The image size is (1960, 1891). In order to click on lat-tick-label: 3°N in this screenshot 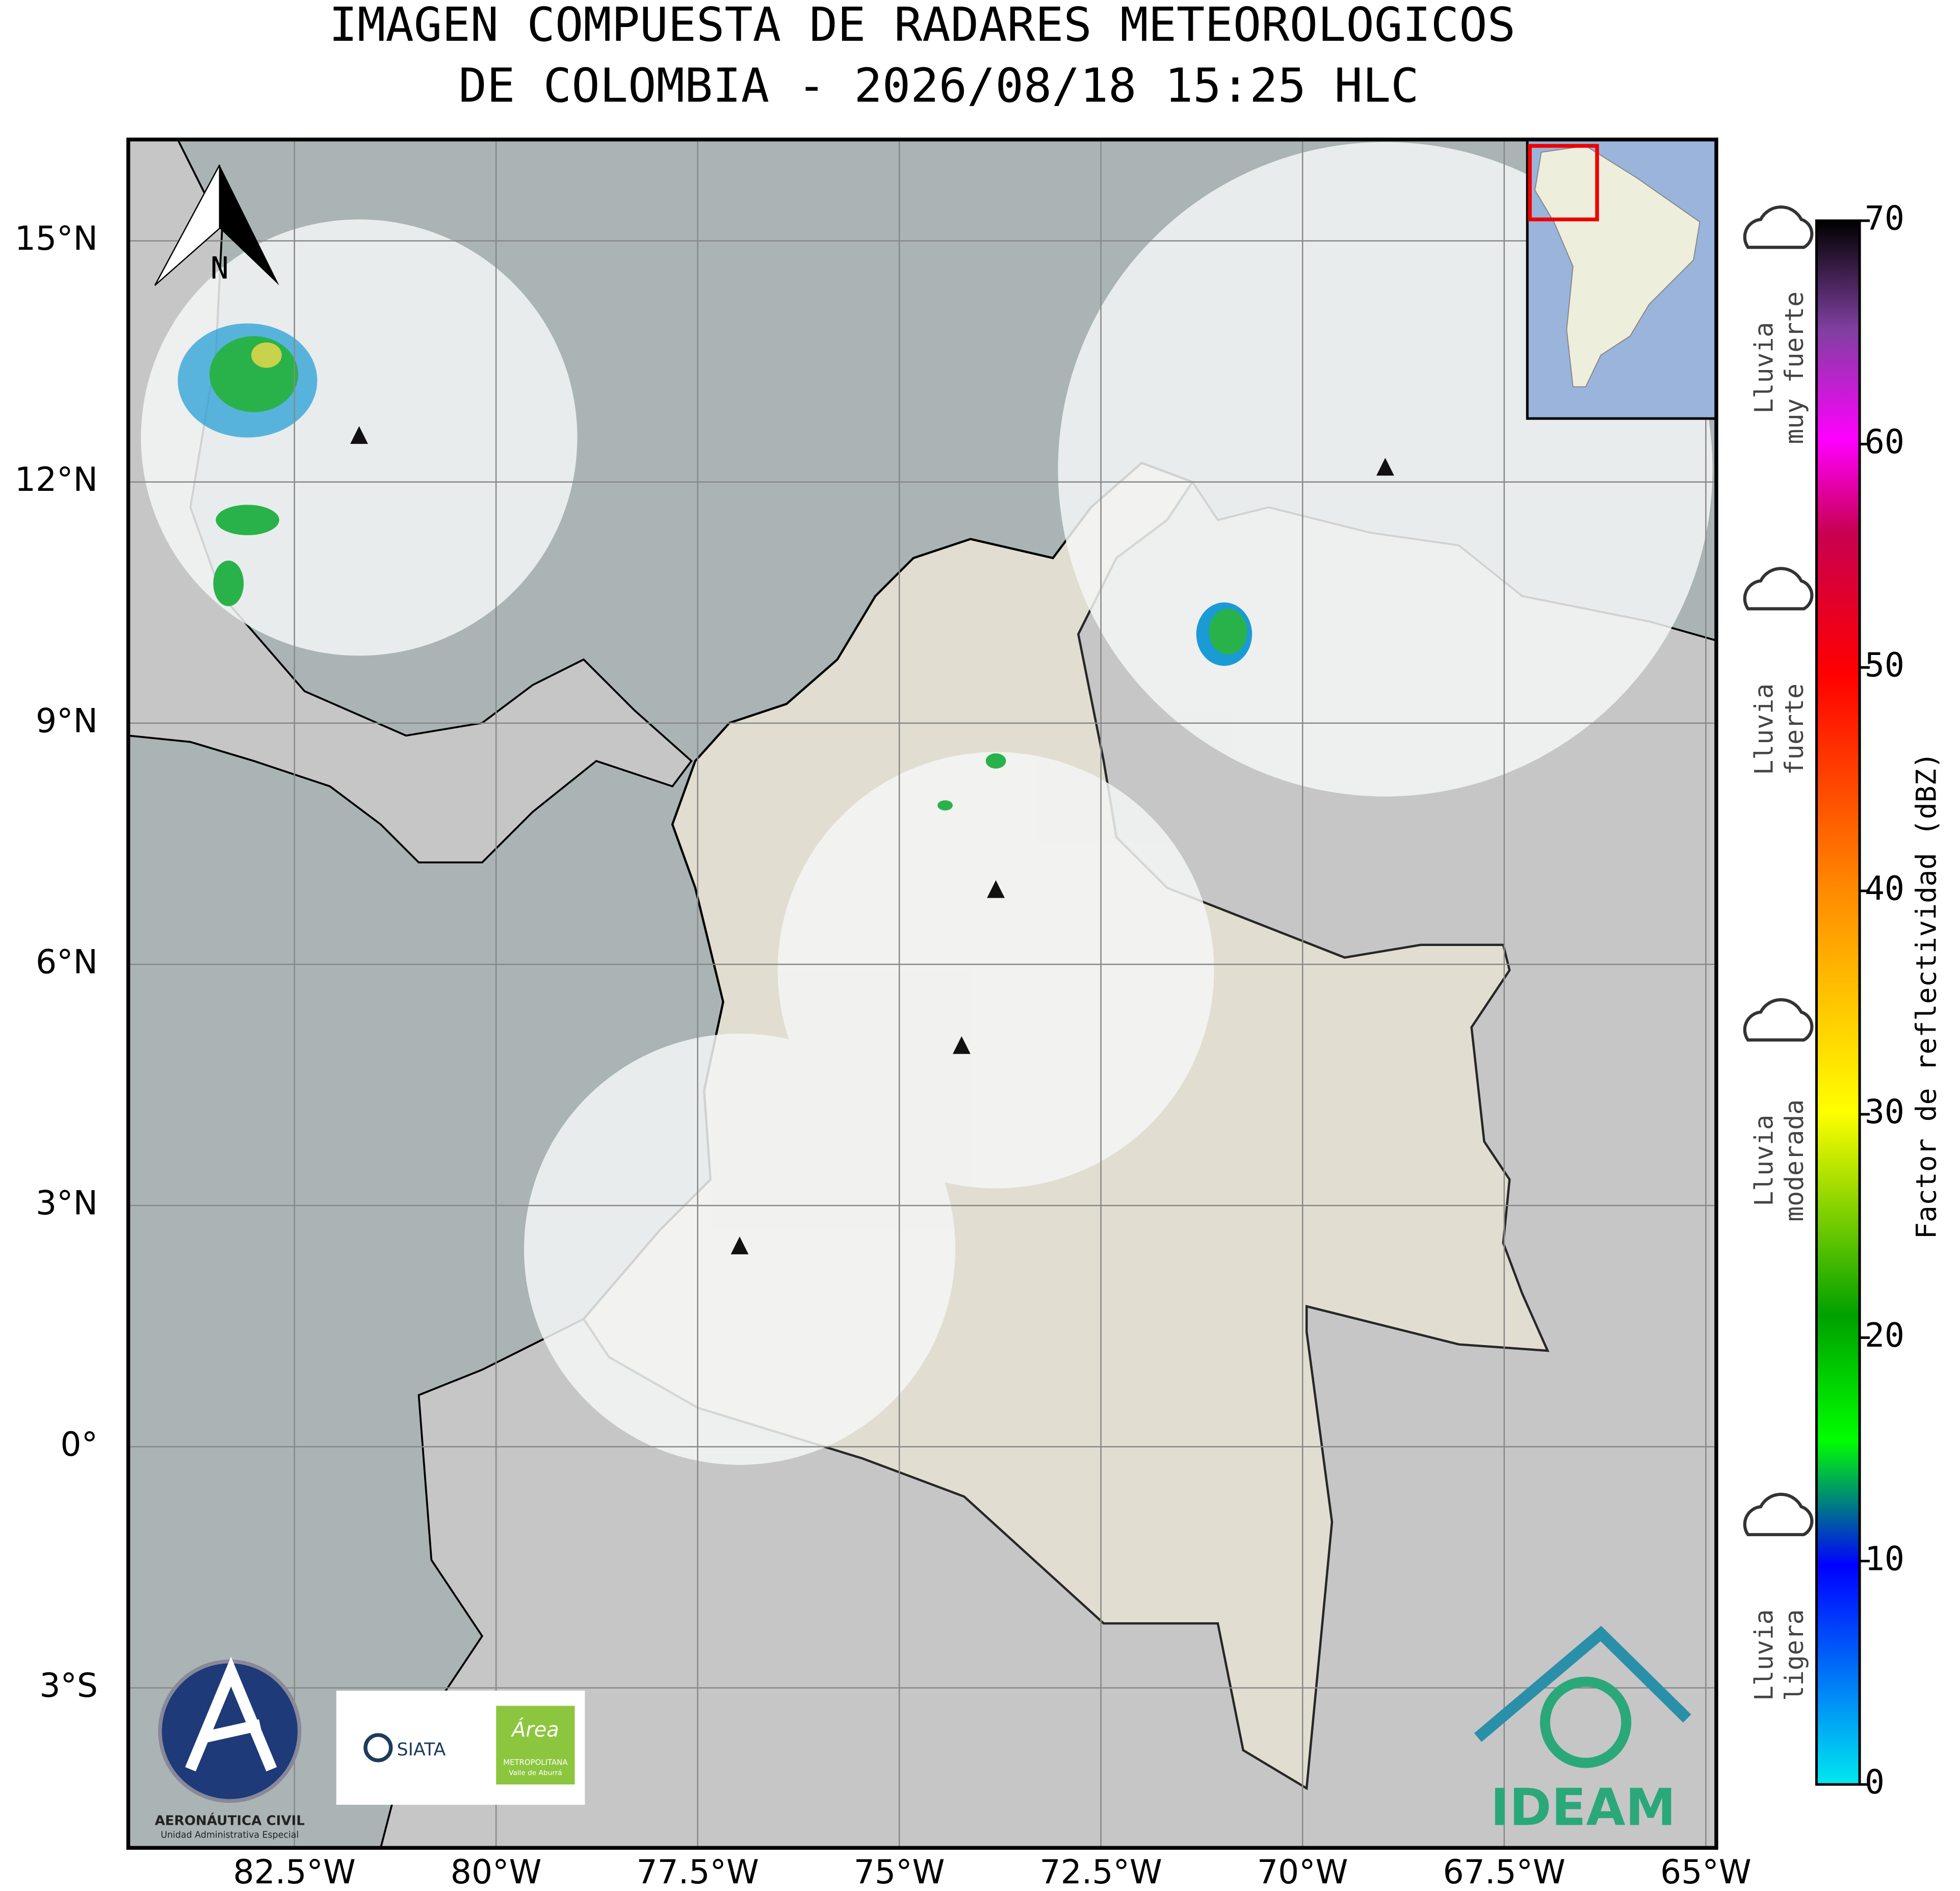, I will do `click(67, 1204)`.